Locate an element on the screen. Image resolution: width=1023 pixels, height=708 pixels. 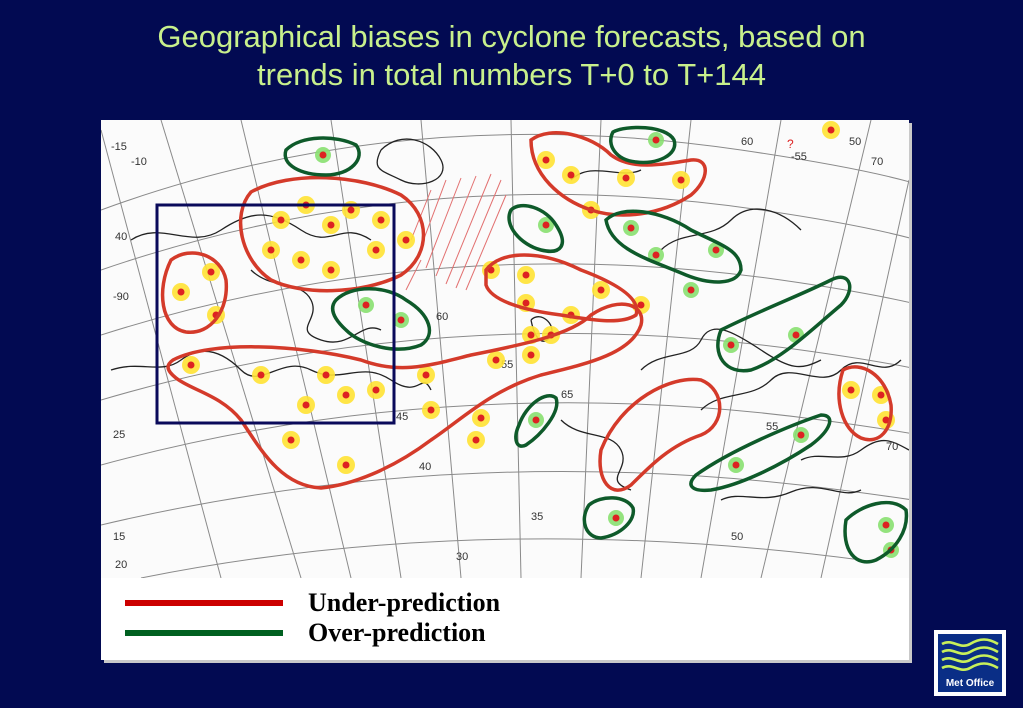
lat-label-30: 30 is located at coordinates (462, 557).